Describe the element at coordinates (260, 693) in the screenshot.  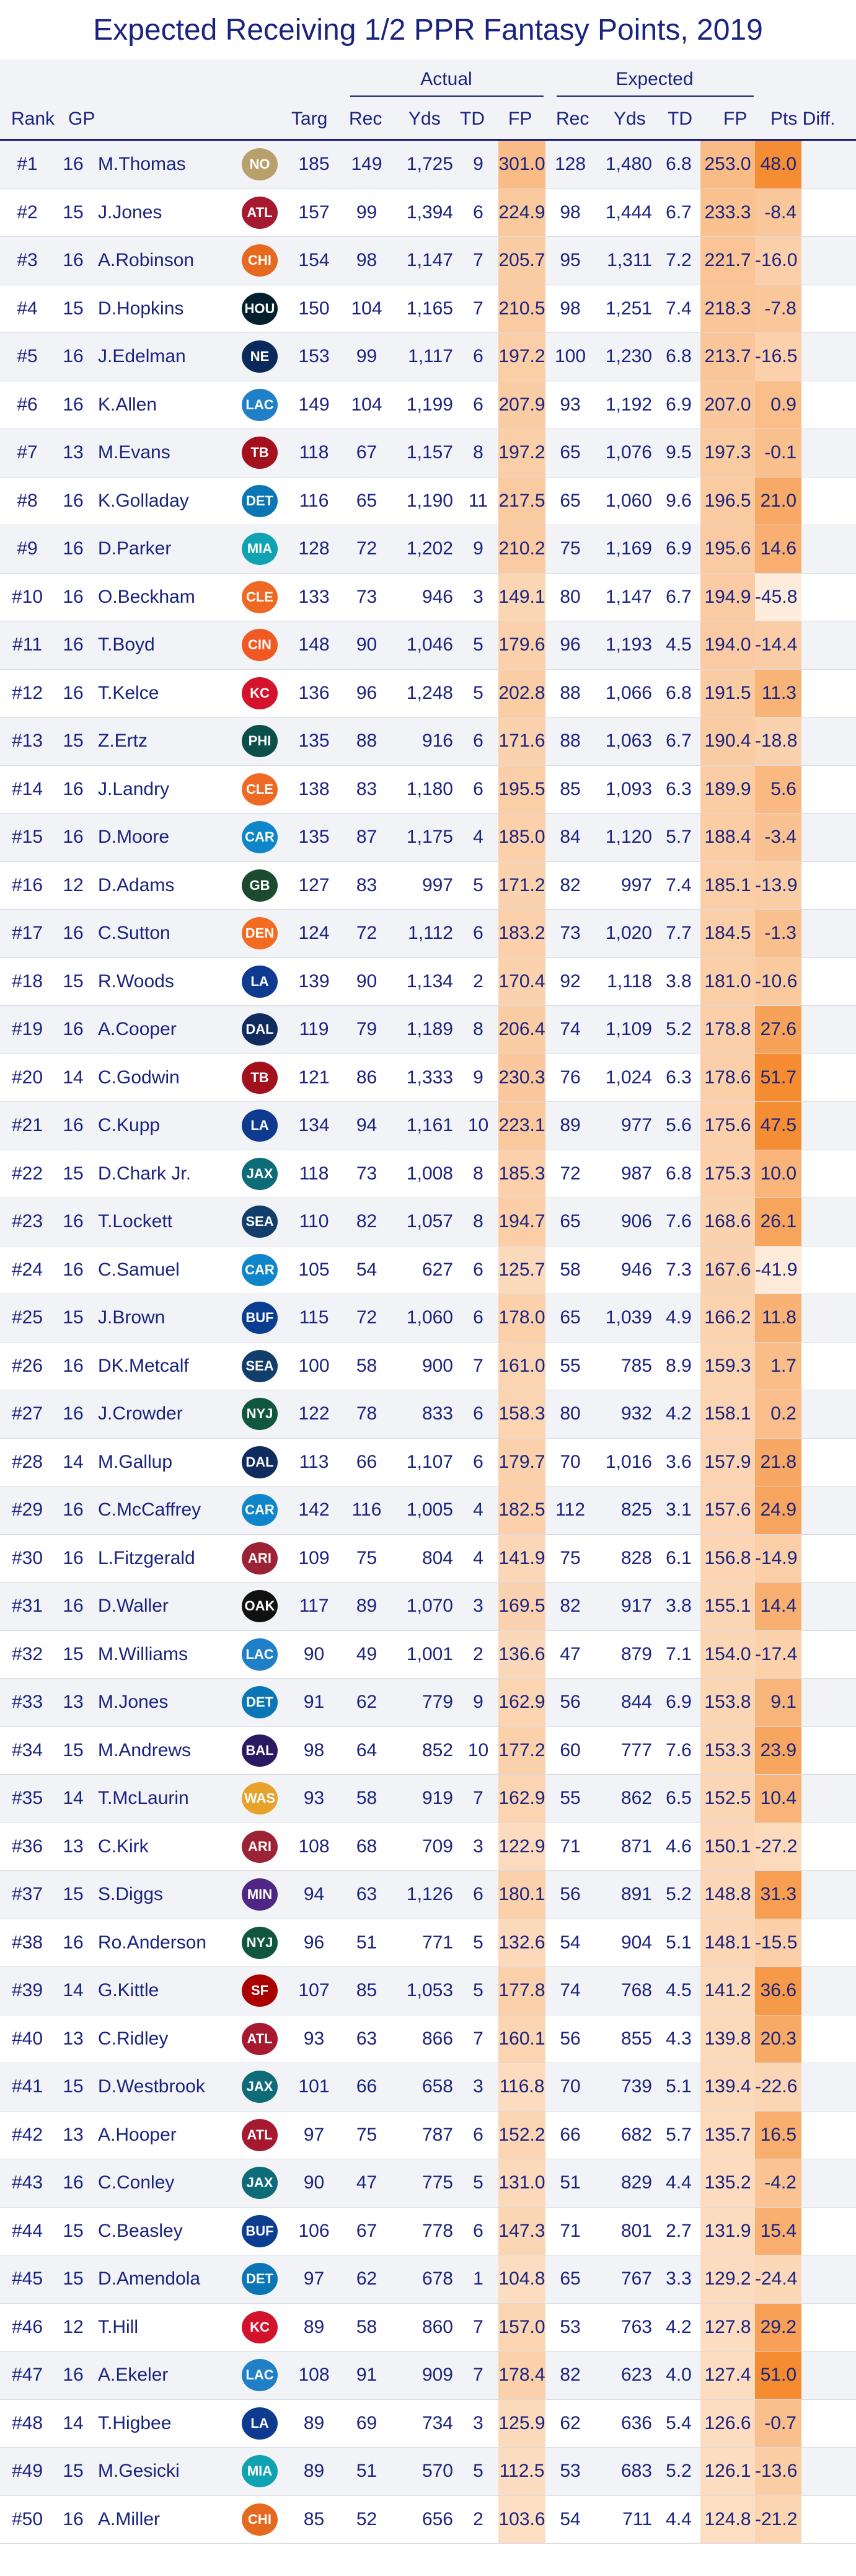
I see `team-logo-icon: KC` at that location.